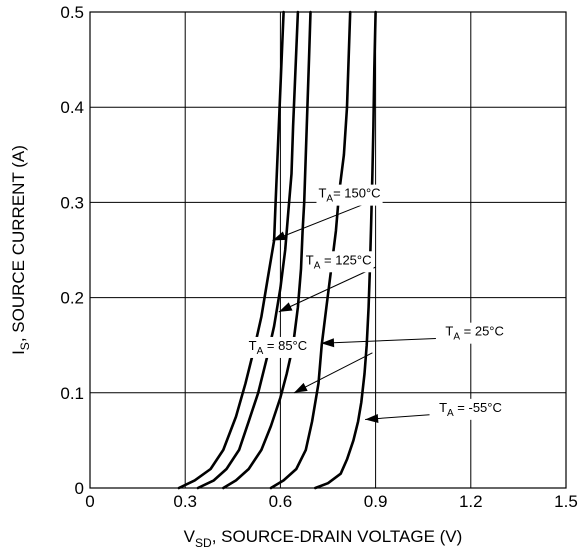 Image resolution: width=585 pixels, height=552 pixels. Describe the element at coordinates (203, 543) in the screenshot. I see `x-axis-title-sub: SD` at that location.